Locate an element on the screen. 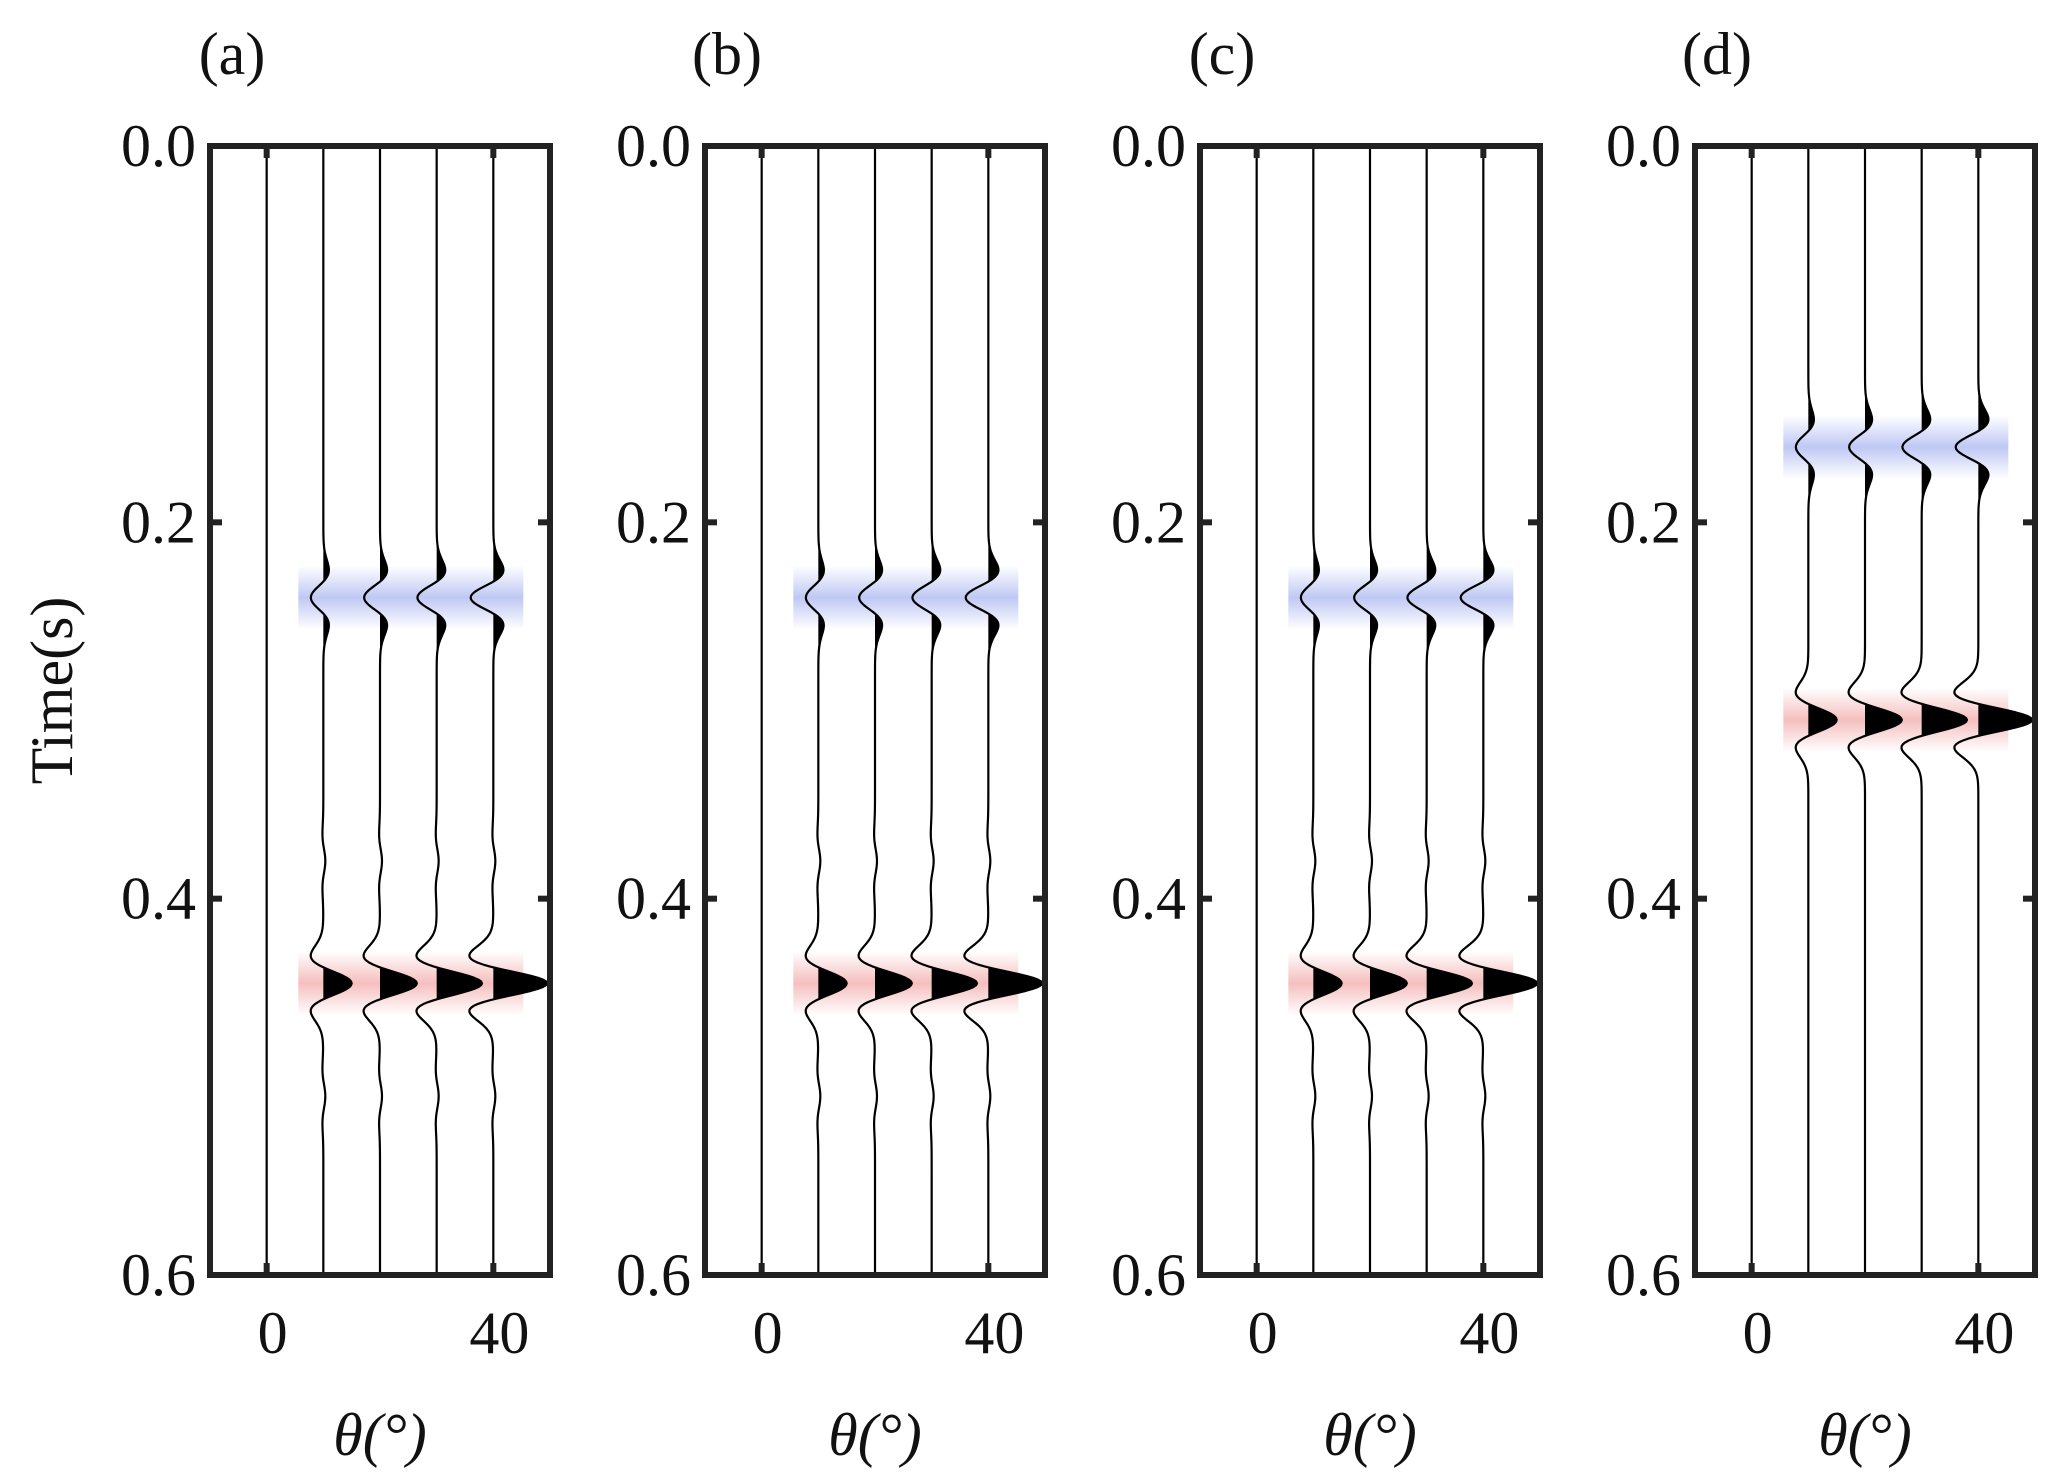 This screenshot has height=1472, width=2059. panel-label: (b) is located at coordinates (727, 54).